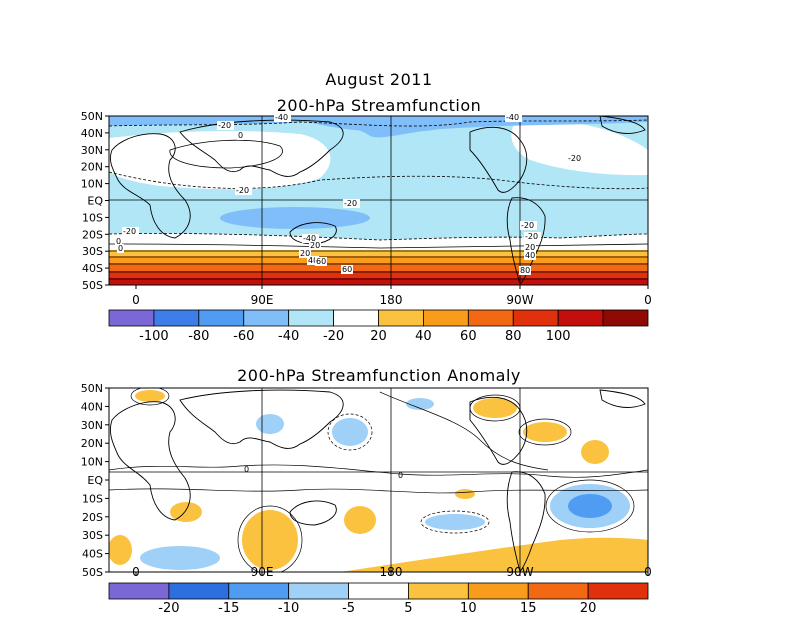  Describe the element at coordinates (379, 375) in the screenshot. I see `panel2-title: 200-hPa Streamfunction Anomaly` at that location.